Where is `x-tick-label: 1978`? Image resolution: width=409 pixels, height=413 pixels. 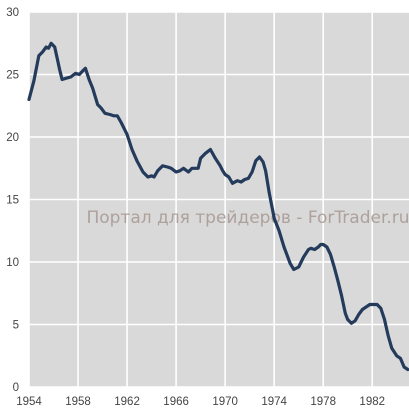 x-tick-label: 1978 is located at coordinates (323, 402).